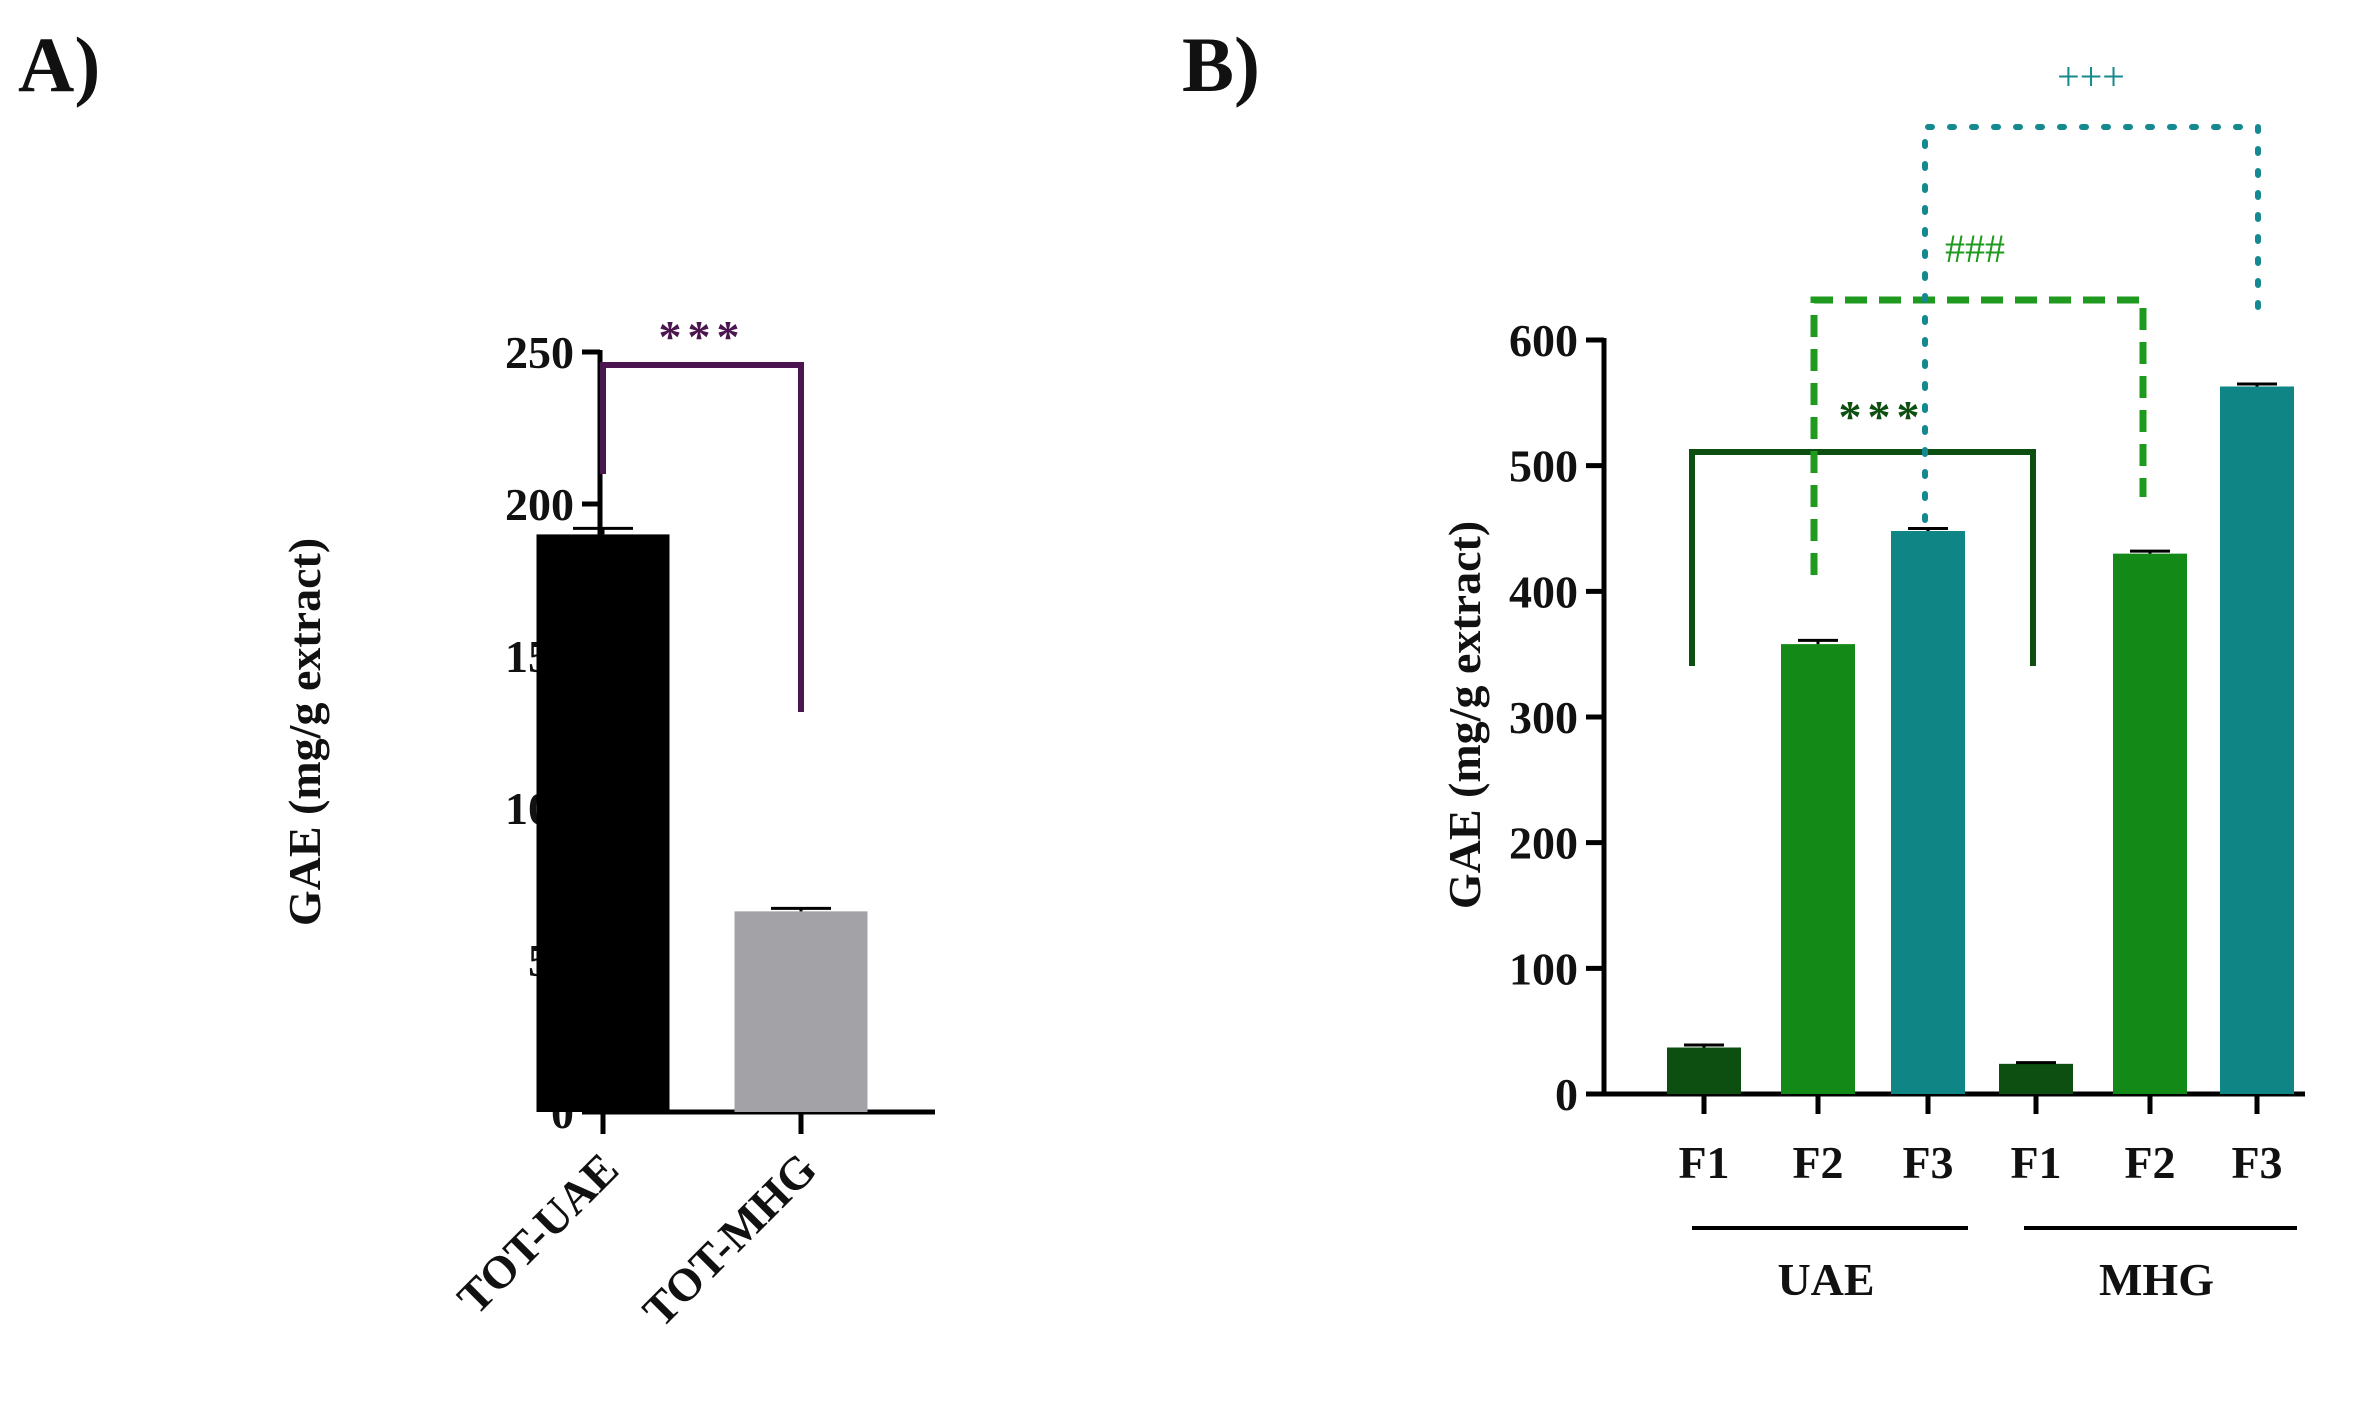  I want to click on group-label: UAE, so click(1825, 1279).